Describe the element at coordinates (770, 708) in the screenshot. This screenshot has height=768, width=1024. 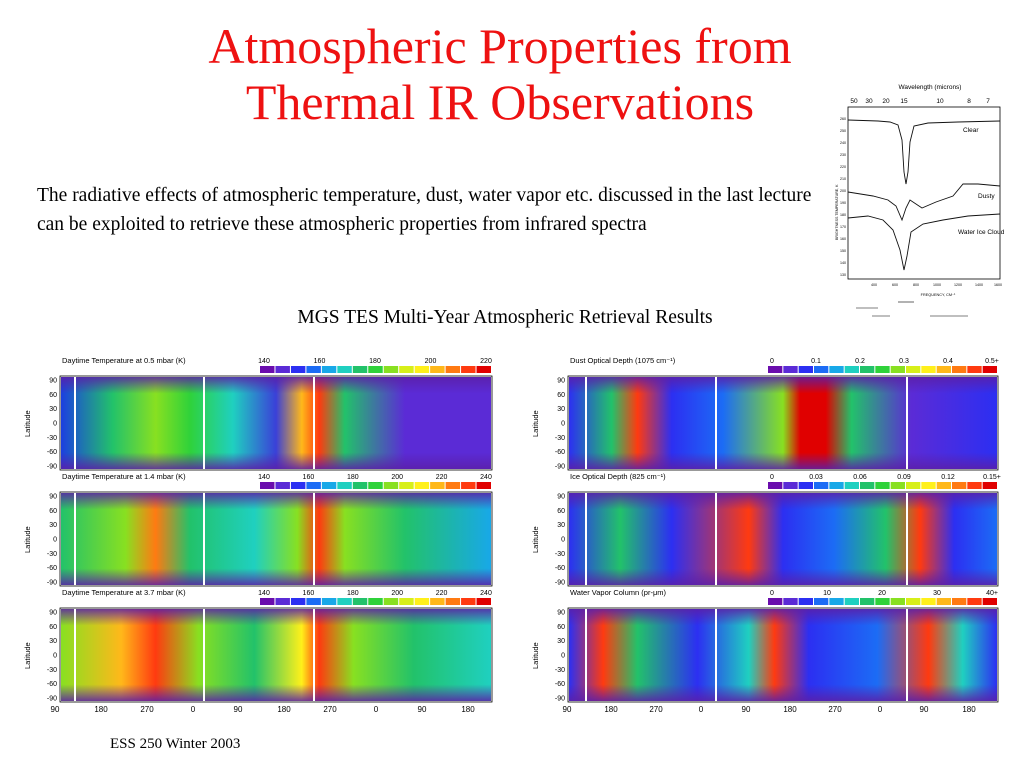
I see `ls-axis: 90180270090180270090180LₛMY 24MY 25MY 26` at that location.